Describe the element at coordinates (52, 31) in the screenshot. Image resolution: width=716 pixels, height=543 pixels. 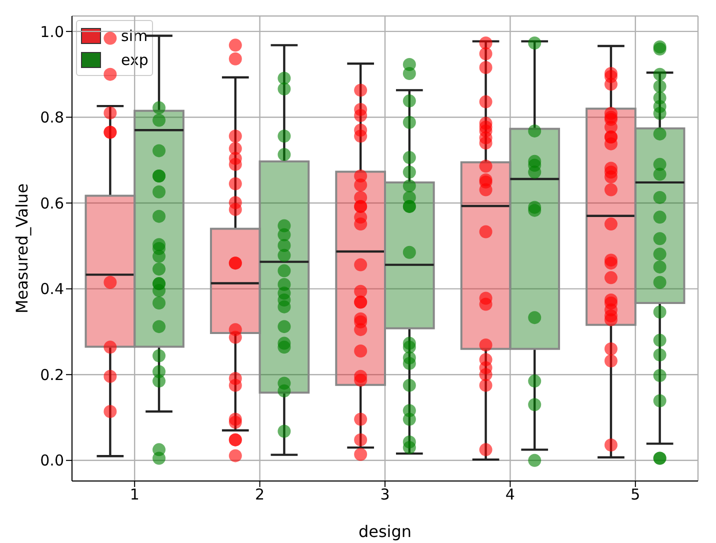
I see `y-tick-label: 1.0` at that location.